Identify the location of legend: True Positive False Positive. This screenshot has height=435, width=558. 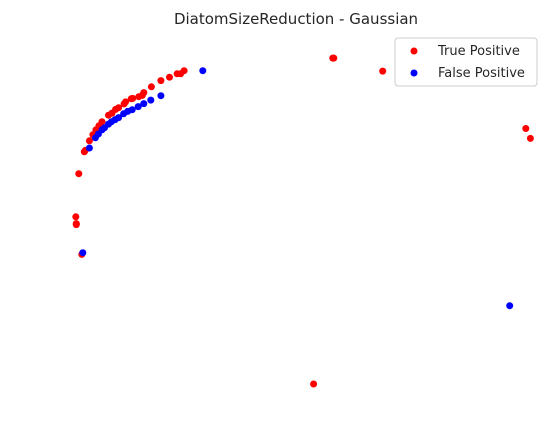
(466, 62).